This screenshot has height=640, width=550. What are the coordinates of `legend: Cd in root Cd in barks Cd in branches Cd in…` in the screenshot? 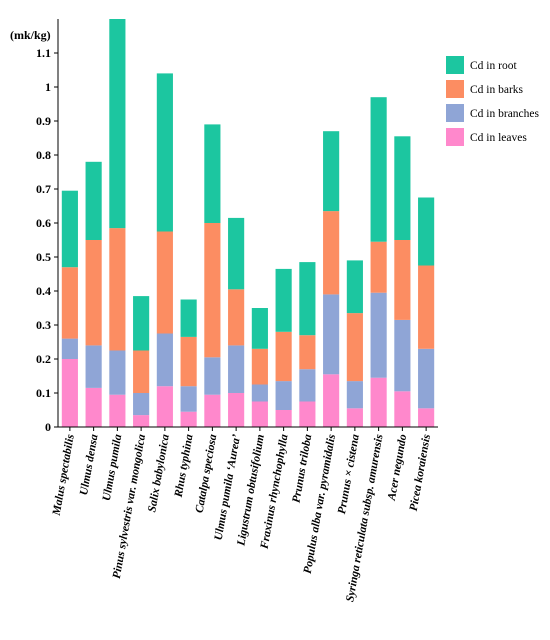 It's located at (493, 101).